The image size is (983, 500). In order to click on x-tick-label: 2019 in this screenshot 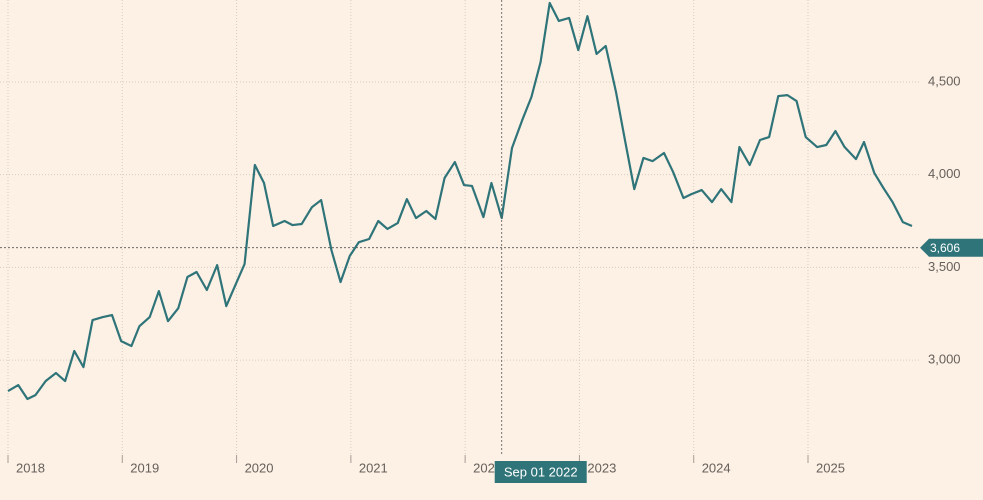, I will do `click(144, 467)`.